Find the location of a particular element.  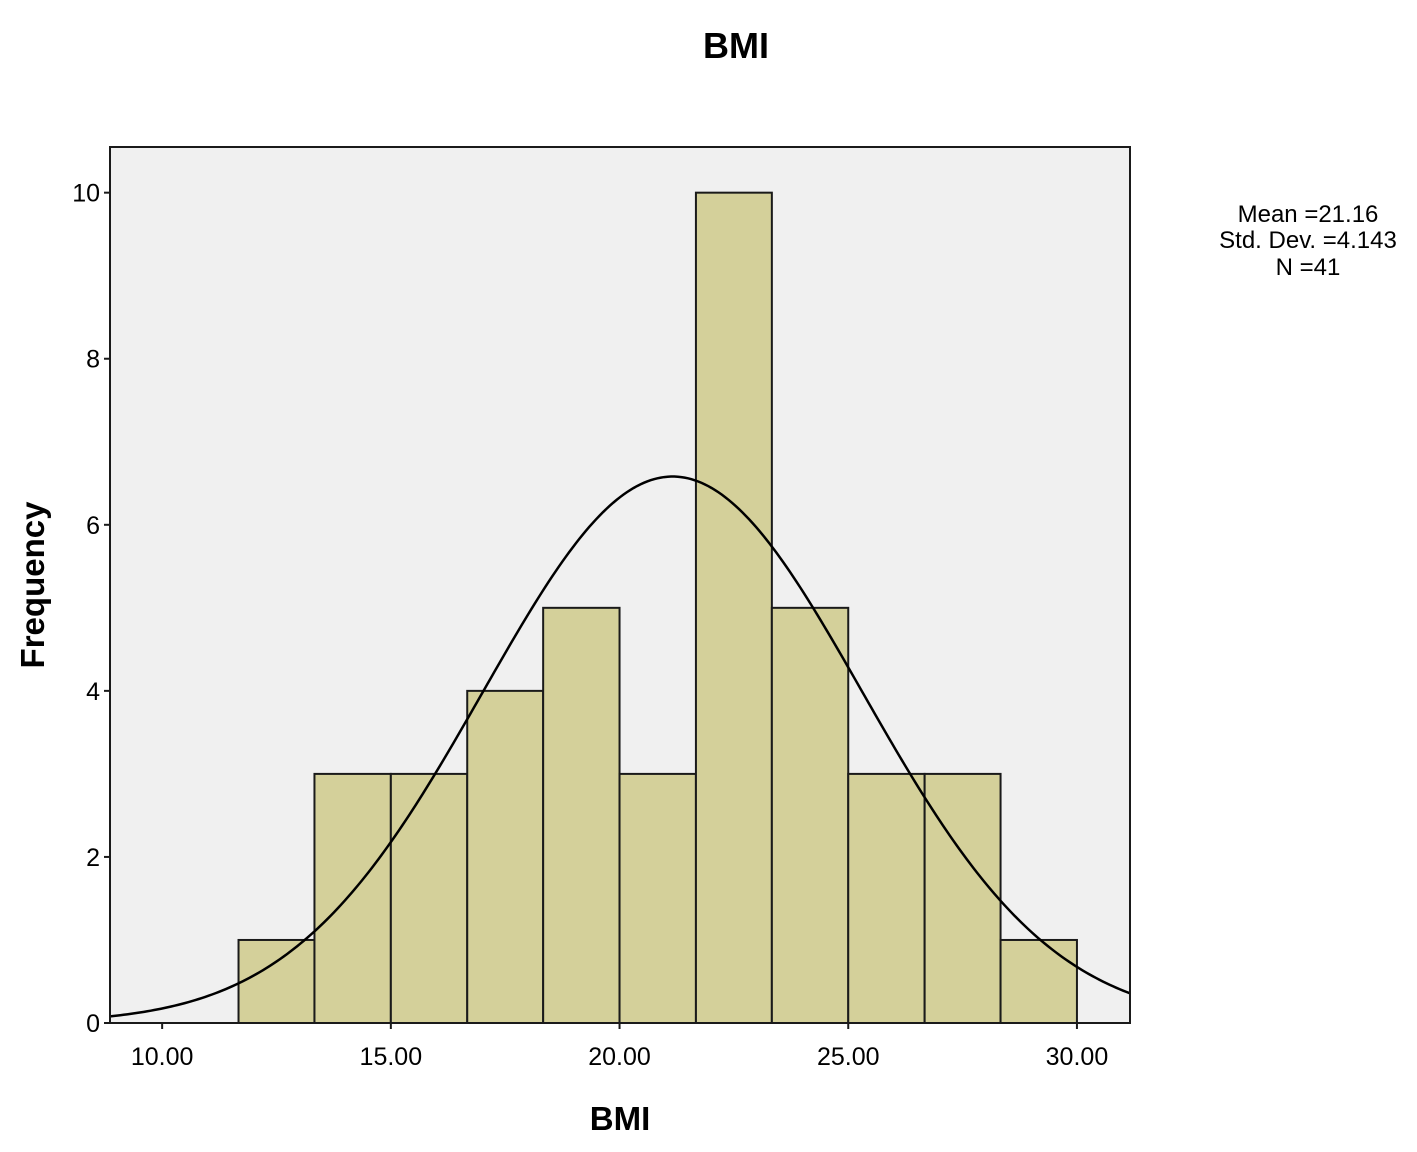

y-tick-label: 10 is located at coordinates (86, 194).